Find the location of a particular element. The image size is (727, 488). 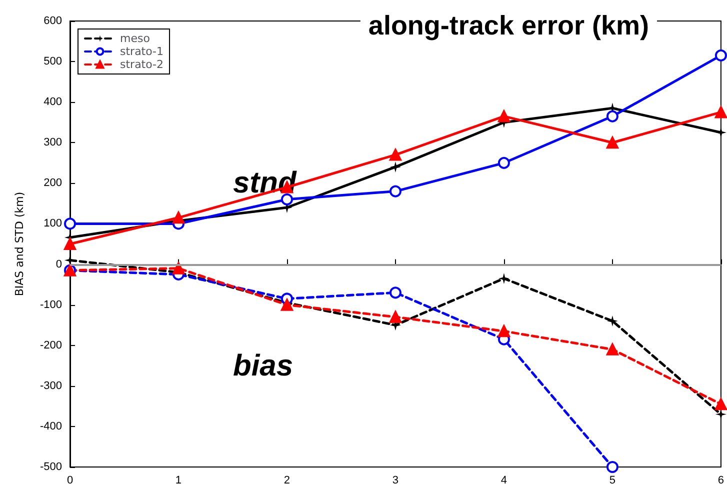

x-tick-label: 0 is located at coordinates (70, 480).